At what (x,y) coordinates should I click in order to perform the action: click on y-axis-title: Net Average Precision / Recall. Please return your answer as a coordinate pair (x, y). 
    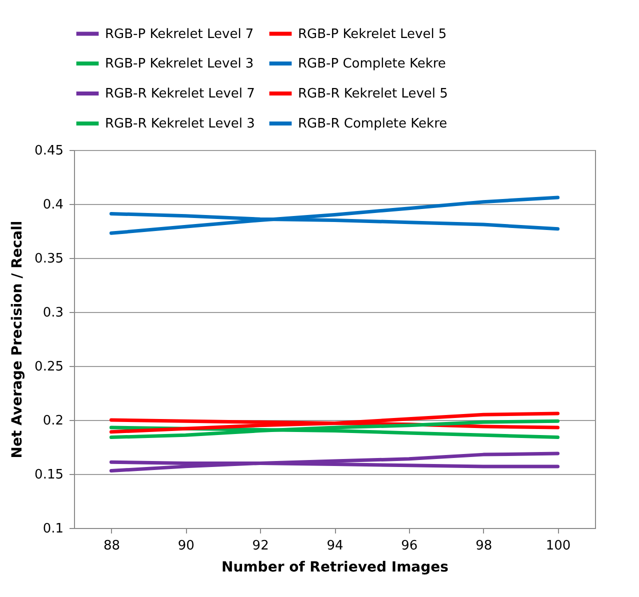
    Looking at the image, I should click on (18, 339).